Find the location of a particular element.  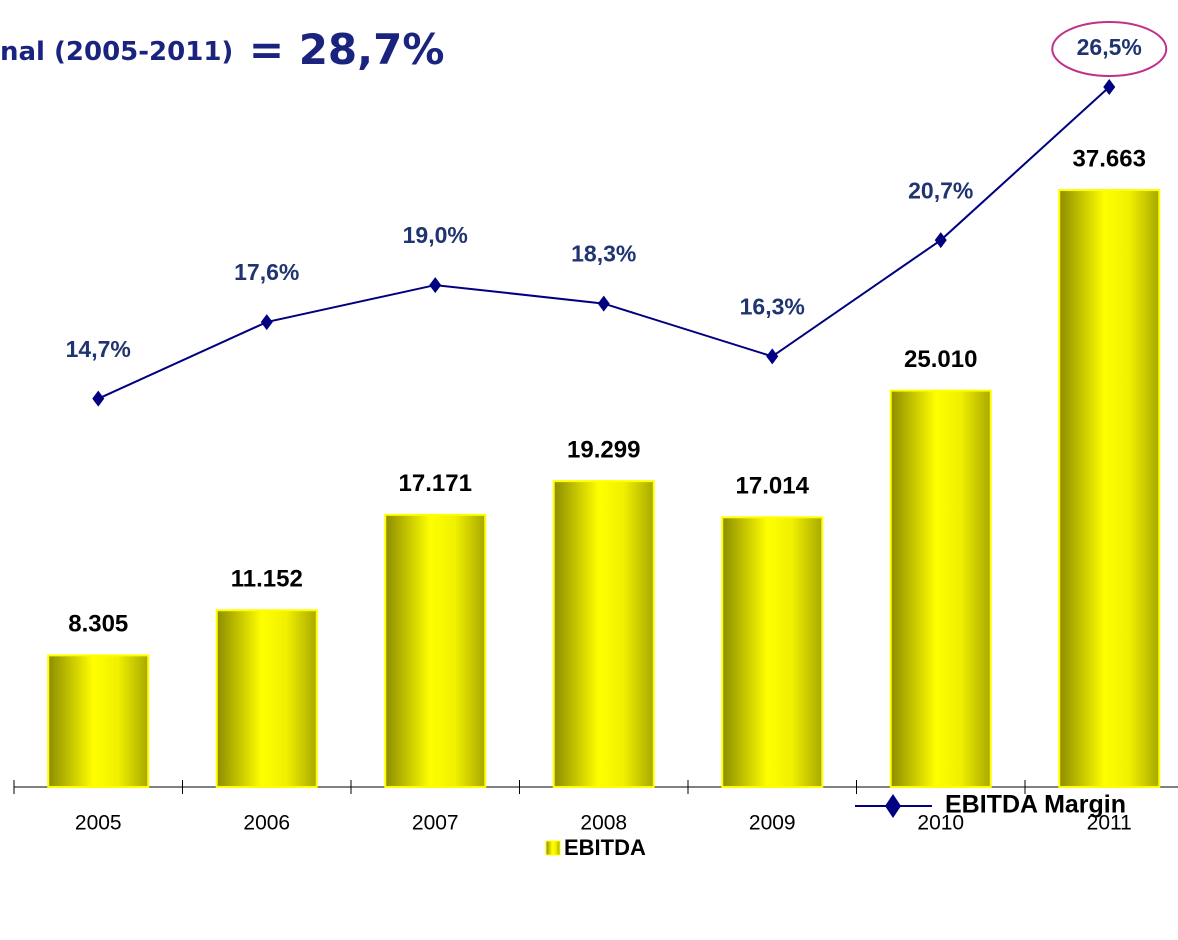

margin-value-label: 26,5% is located at coordinates (1109, 47).